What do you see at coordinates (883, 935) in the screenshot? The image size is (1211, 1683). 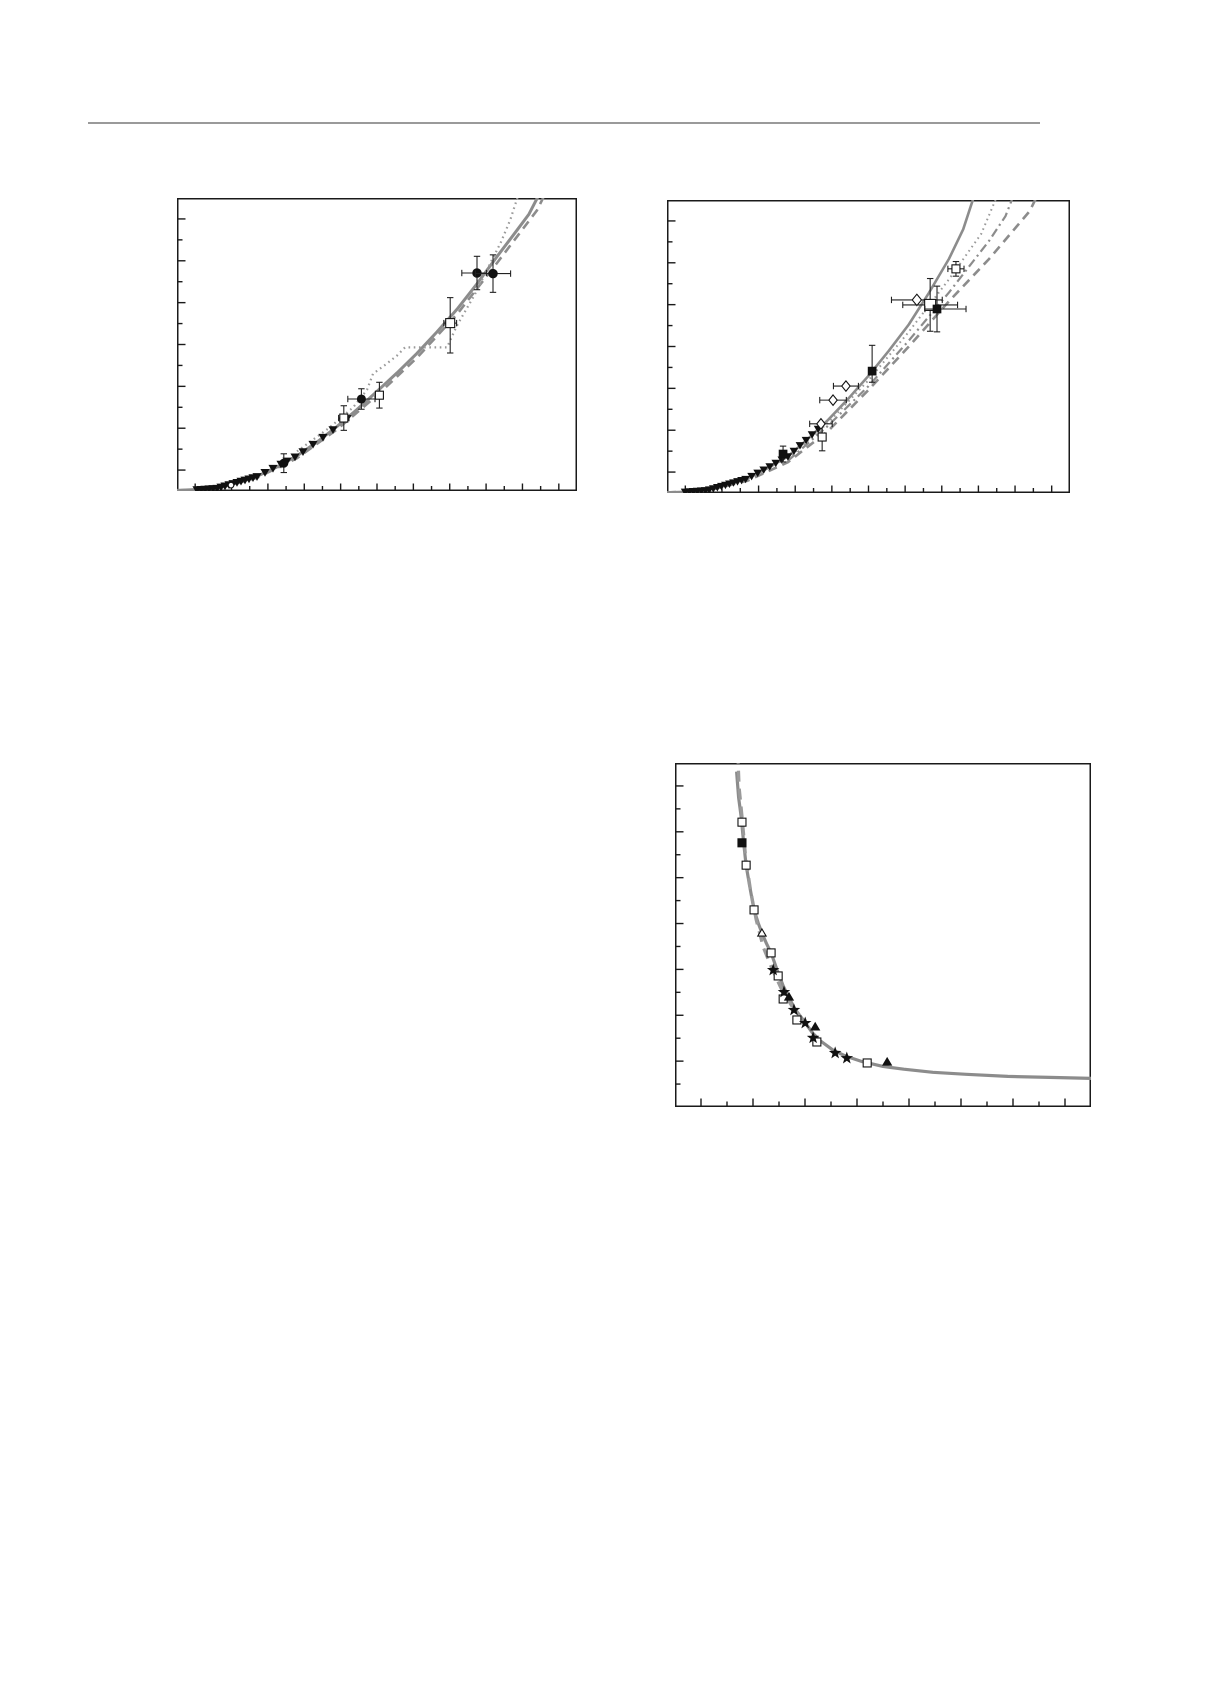 I see `chart-bottom-right` at bounding box center [883, 935].